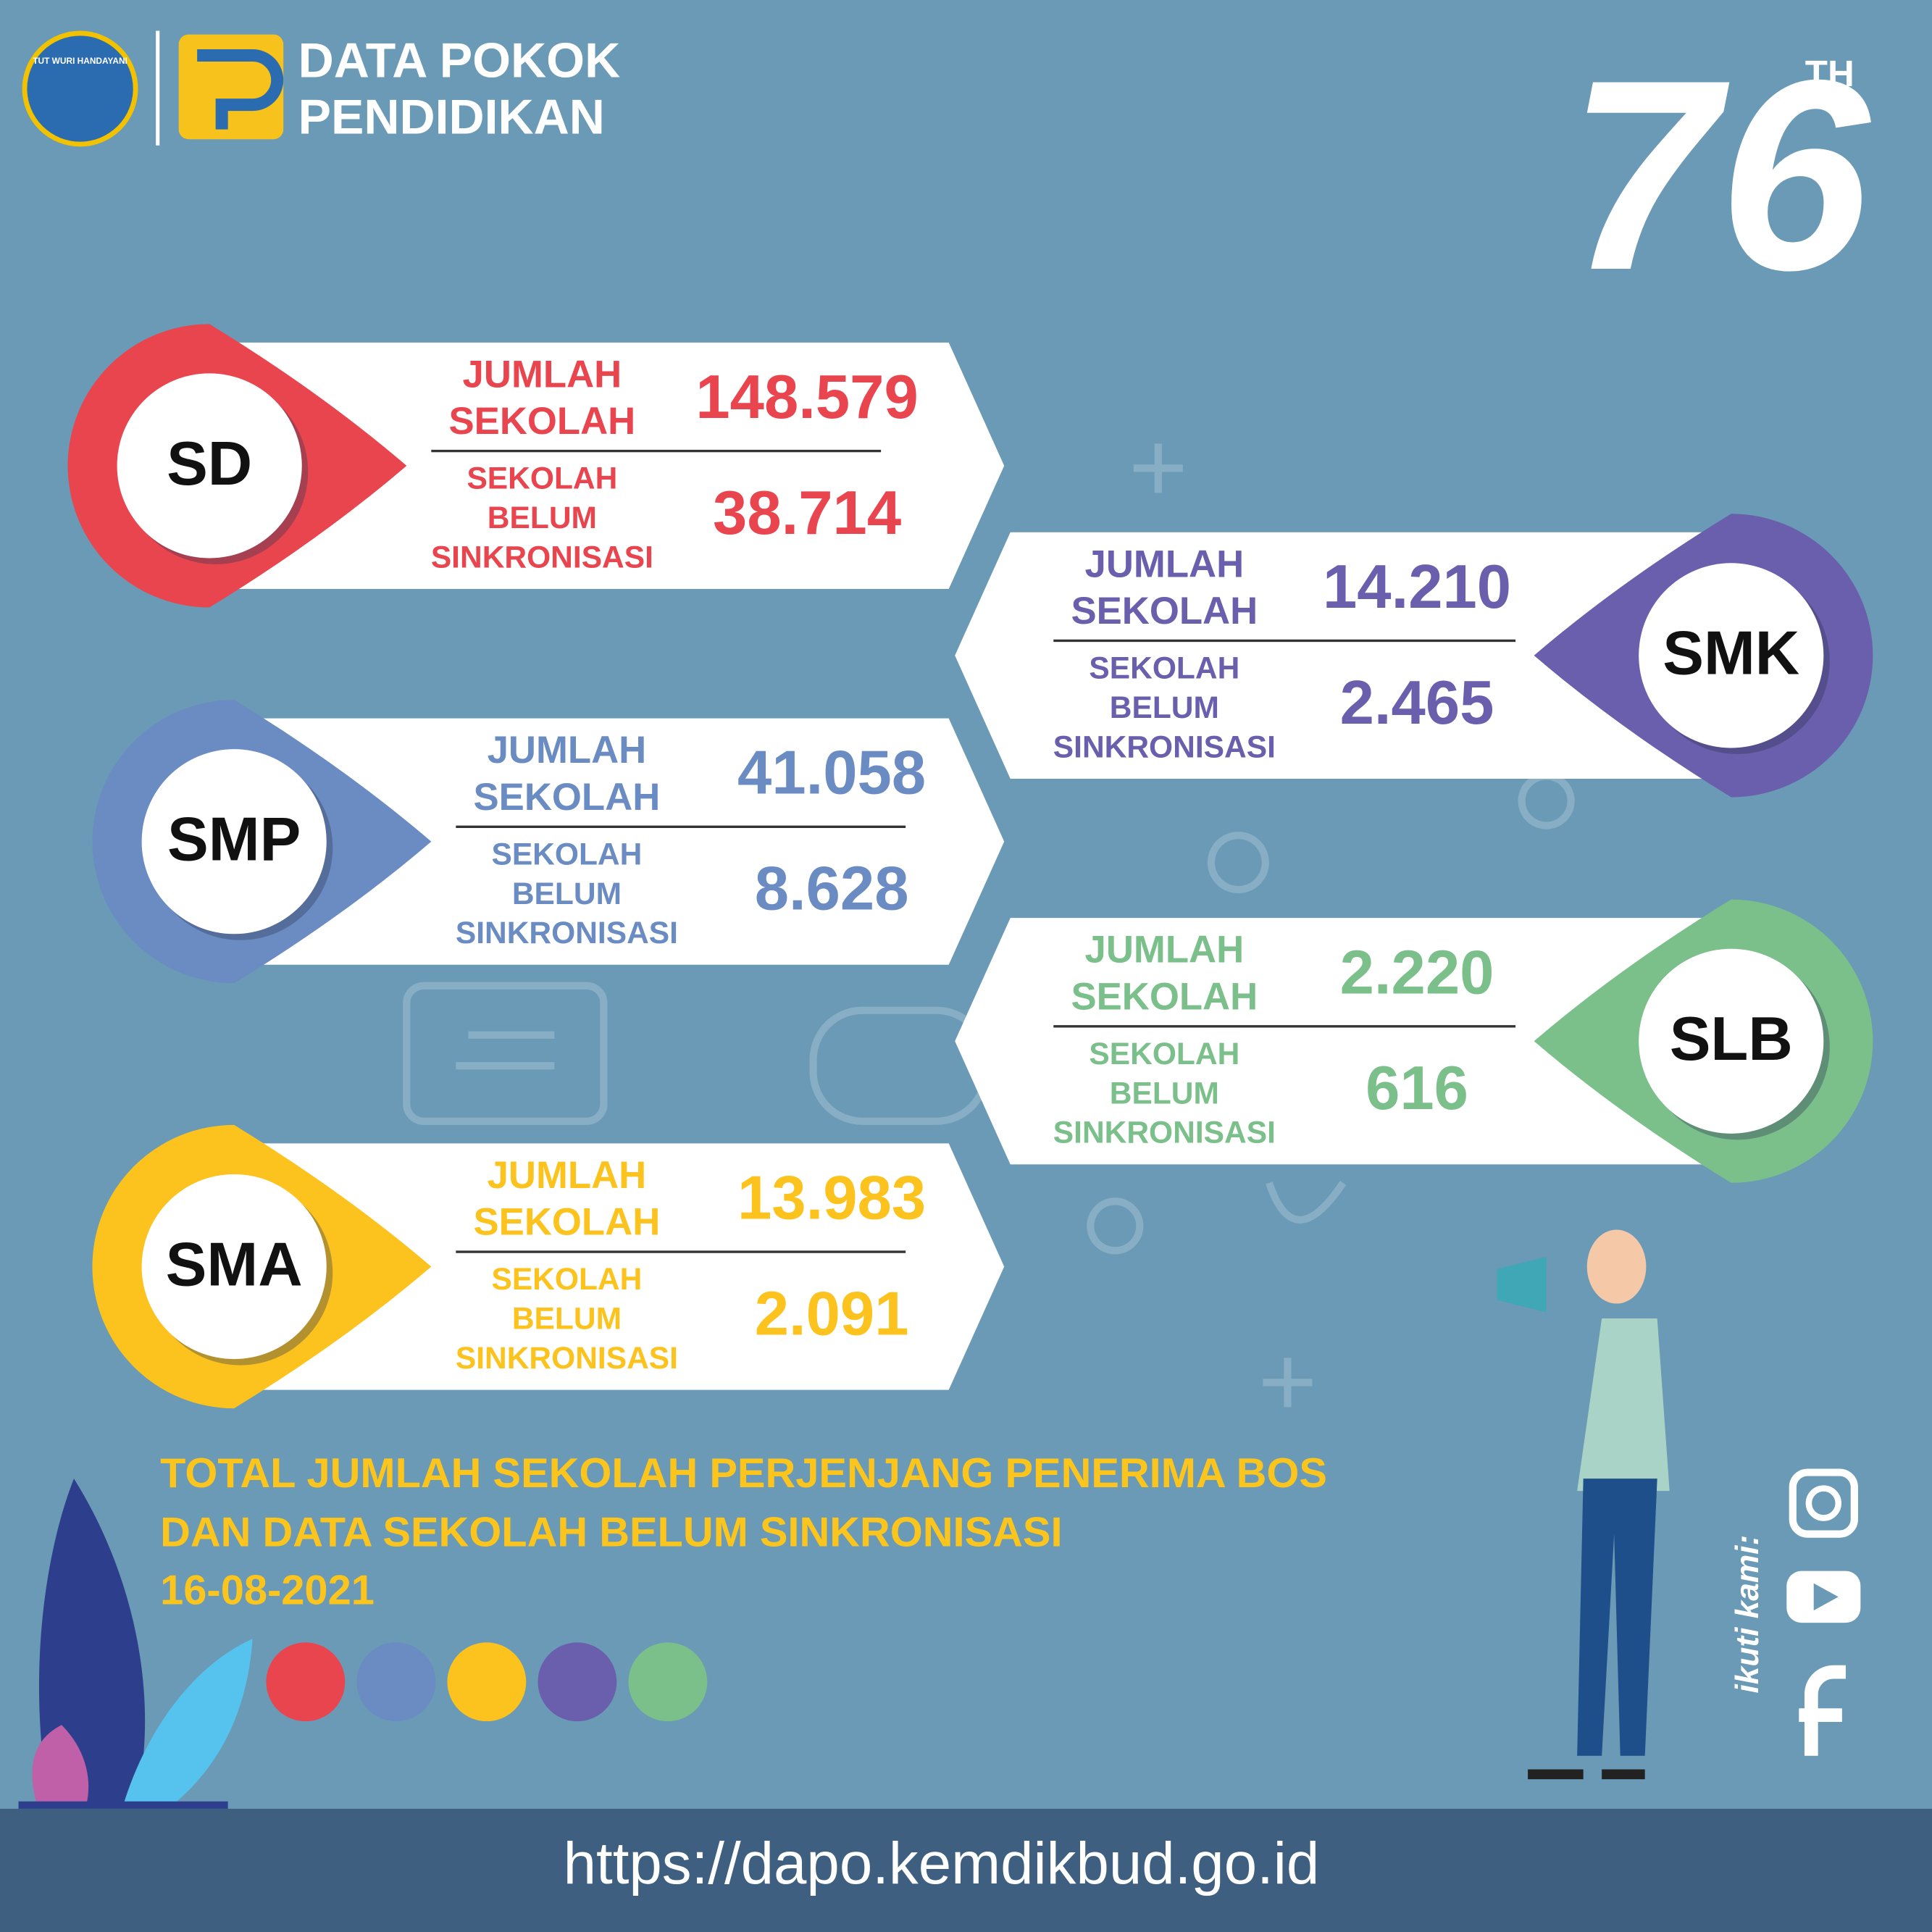 Image resolution: width=1932 pixels, height=1932 pixels. I want to click on level: SLB, so click(1731, 1039).